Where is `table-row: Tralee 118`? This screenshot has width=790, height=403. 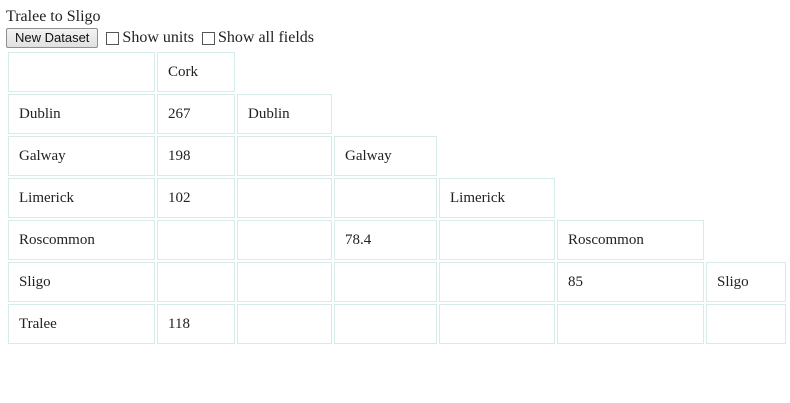
table-row: Tralee 118 is located at coordinates (397, 324).